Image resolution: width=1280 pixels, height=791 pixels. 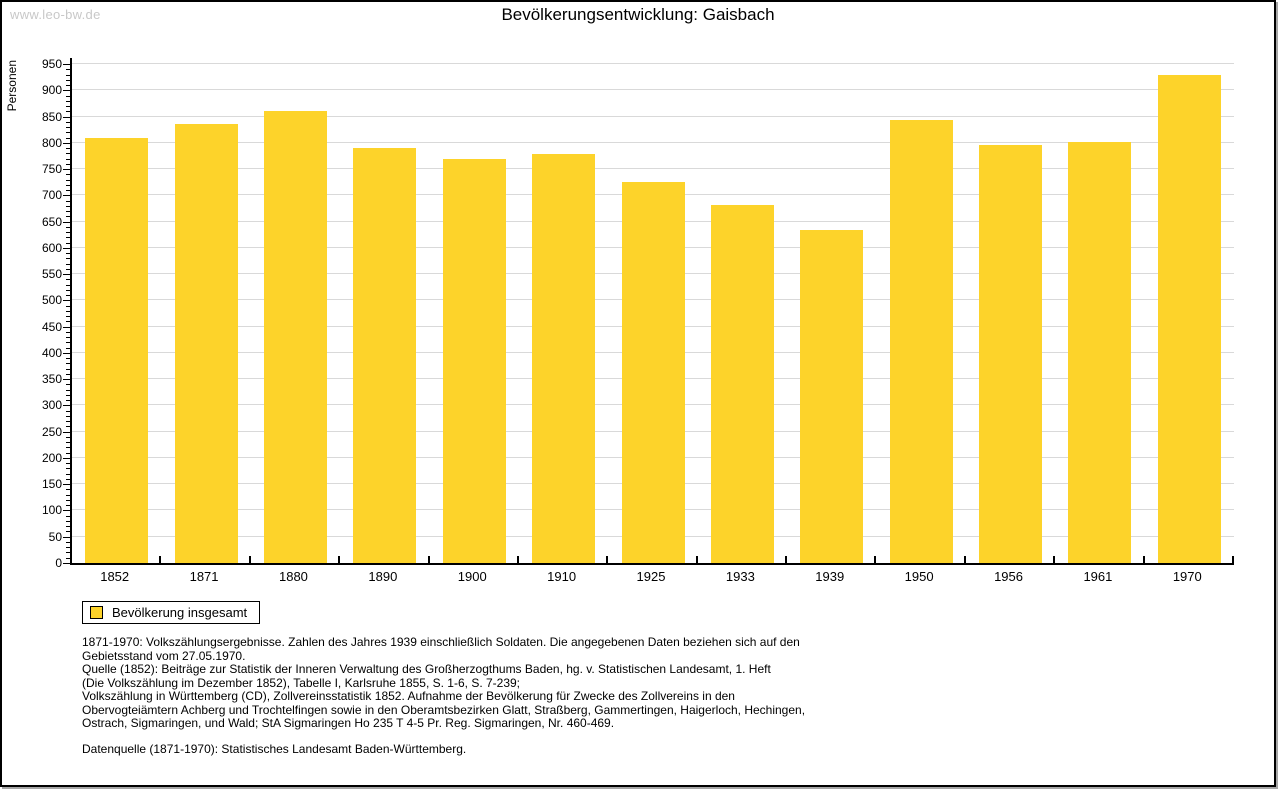 What do you see at coordinates (832, 396) in the screenshot?
I see `bar-1939` at bounding box center [832, 396].